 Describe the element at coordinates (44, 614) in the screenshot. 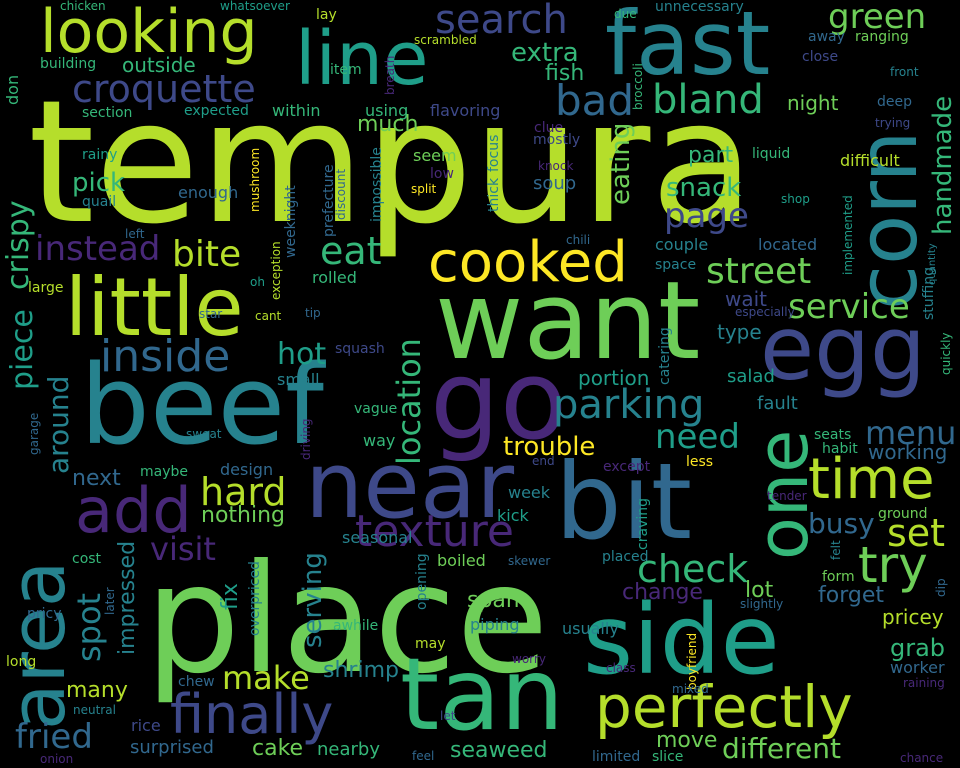

I see `word-pricy: pricy` at that location.